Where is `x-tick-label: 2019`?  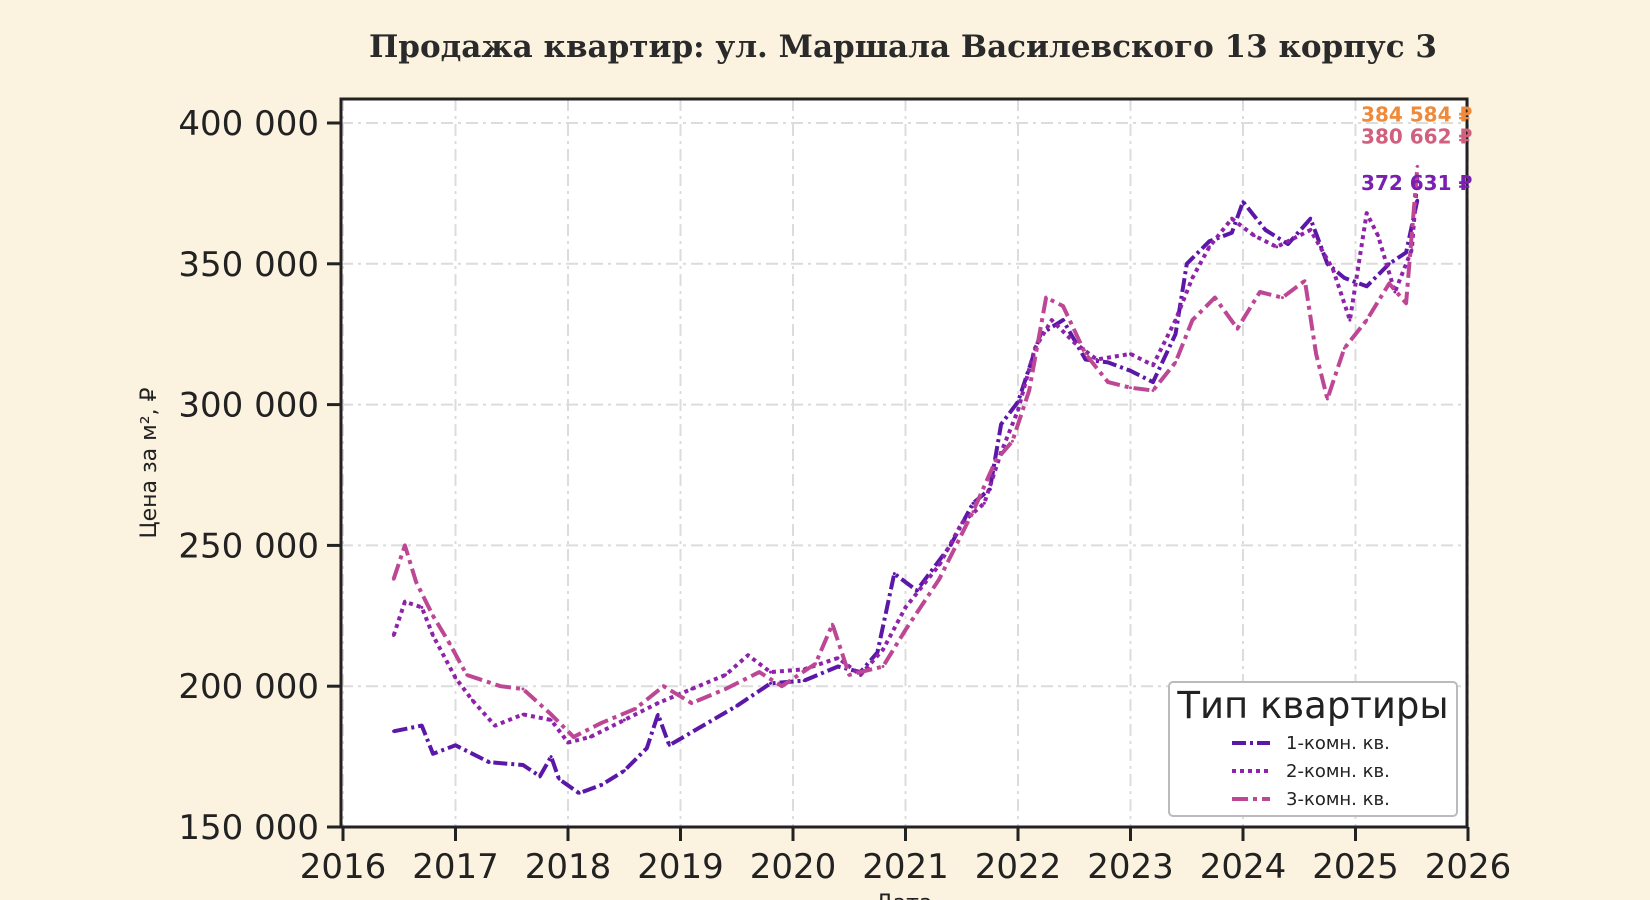 x-tick-label: 2019 is located at coordinates (680, 867).